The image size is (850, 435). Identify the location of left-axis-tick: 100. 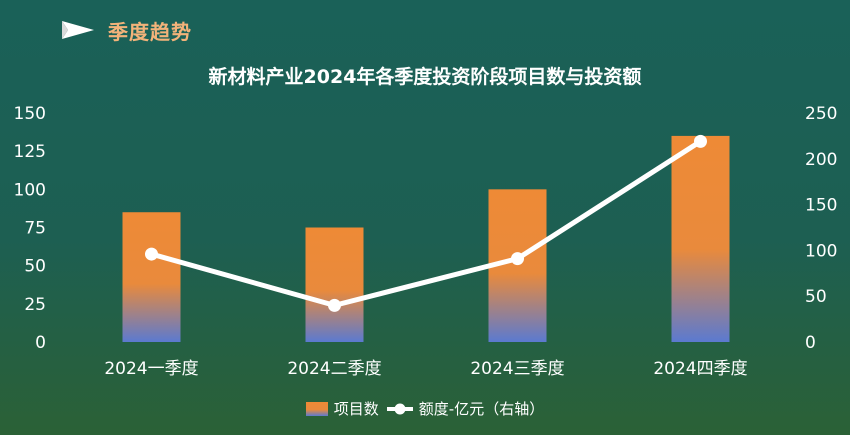
(30, 190).